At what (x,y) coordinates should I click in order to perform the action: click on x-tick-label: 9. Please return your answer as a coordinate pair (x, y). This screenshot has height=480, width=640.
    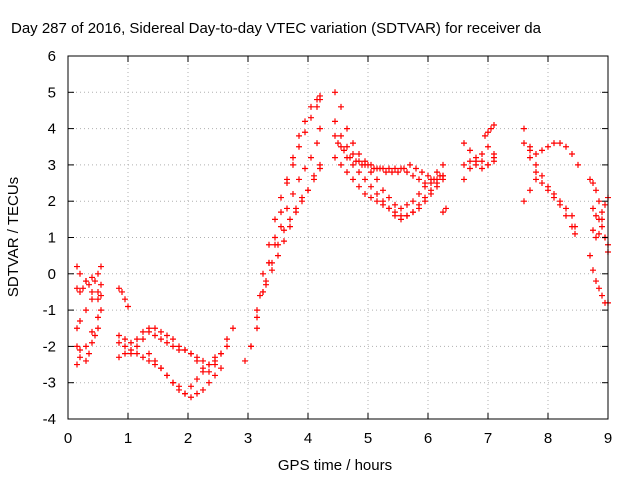
    Looking at the image, I should click on (608, 438).